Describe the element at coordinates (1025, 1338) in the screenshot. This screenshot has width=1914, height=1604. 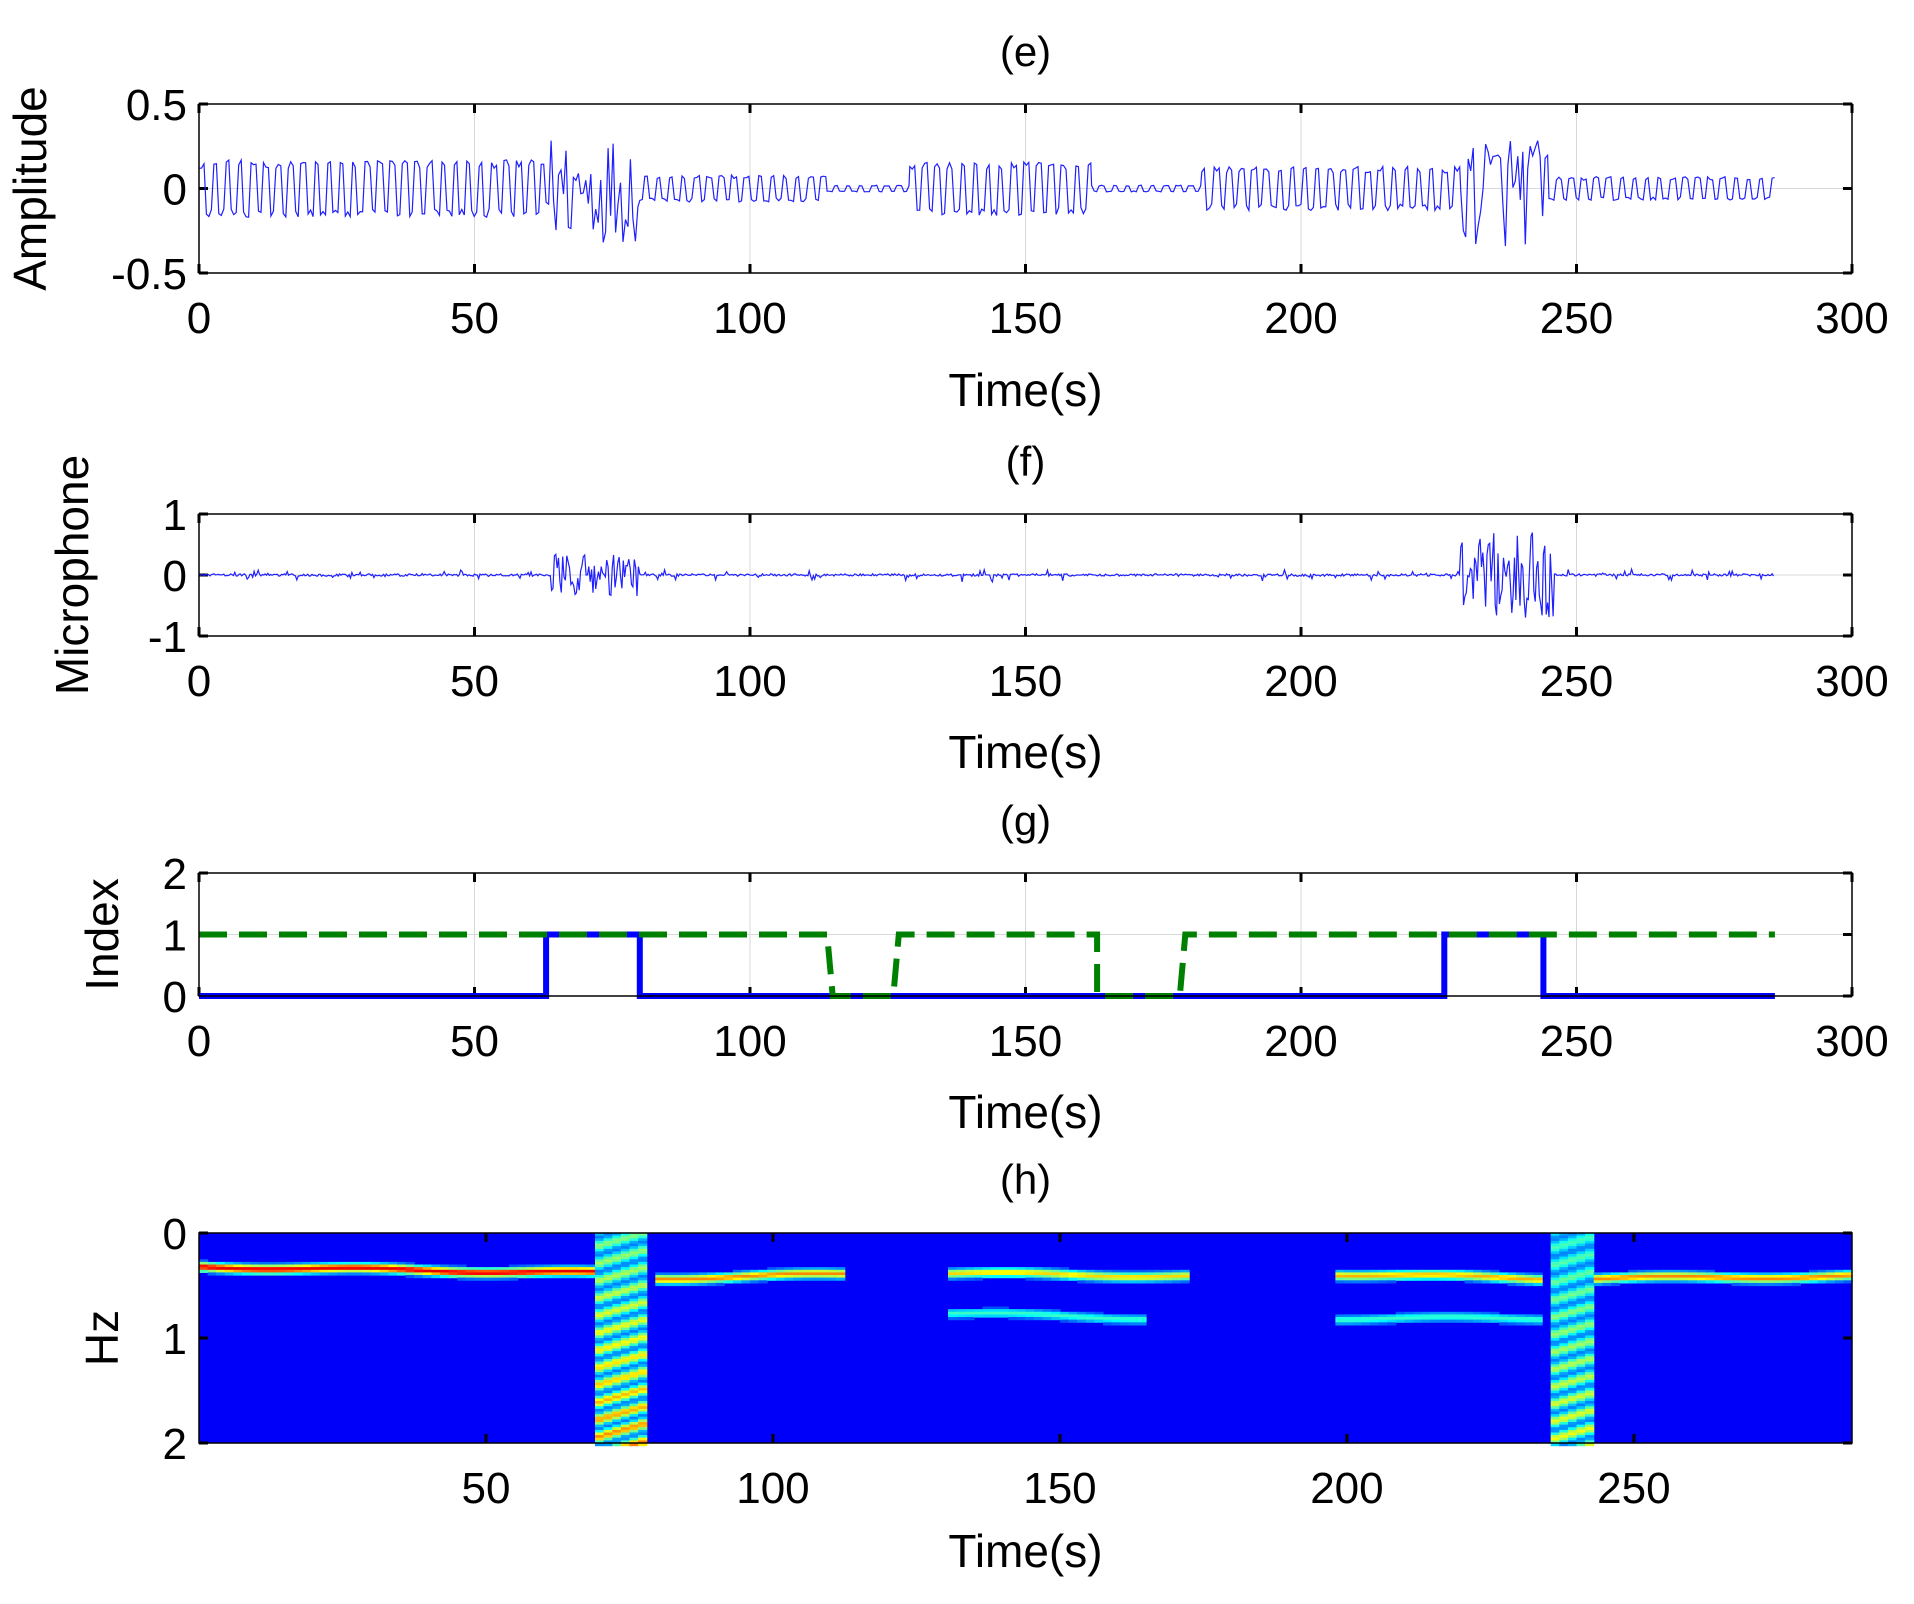
I see `axes-frame` at that location.